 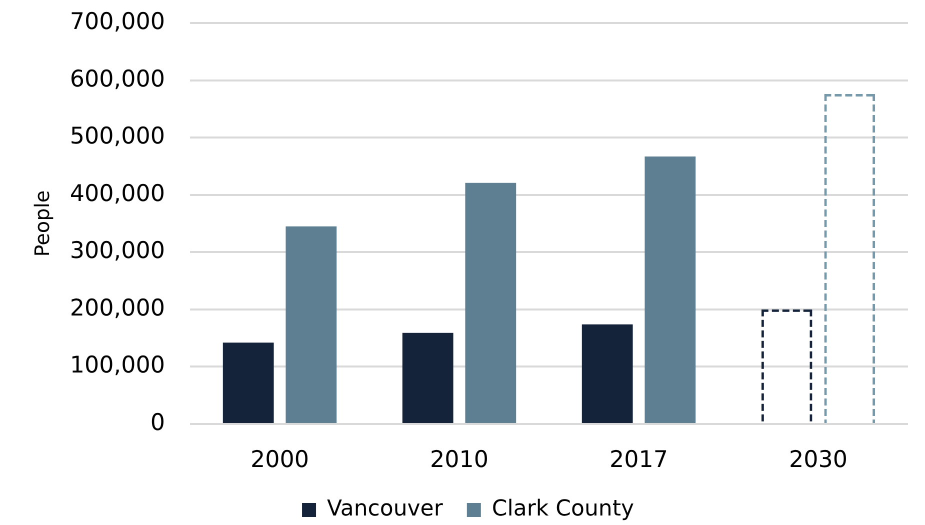 I want to click on x-tick-label: 2017, so click(x=638, y=459).